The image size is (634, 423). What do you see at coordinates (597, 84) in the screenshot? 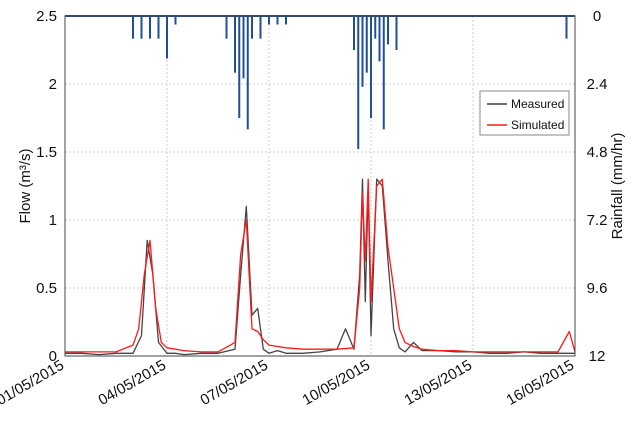
I see `y2-tick-label: 2.4` at bounding box center [597, 84].